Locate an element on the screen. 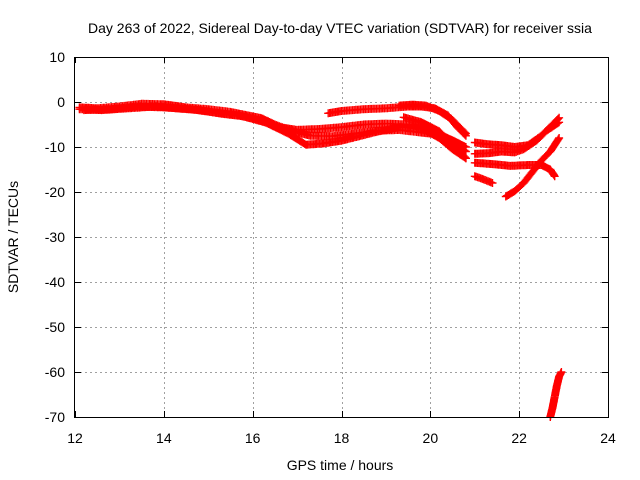 The height and width of the screenshot is (480, 640). x-tick-label: 24 is located at coordinates (608, 438).